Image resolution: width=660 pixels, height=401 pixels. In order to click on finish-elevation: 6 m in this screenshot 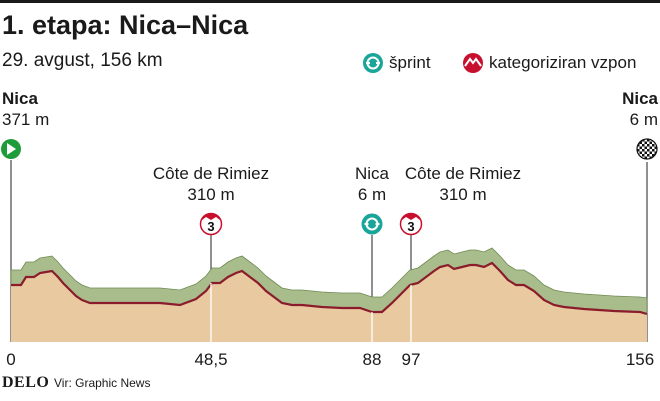, I will do `click(643, 119)`.